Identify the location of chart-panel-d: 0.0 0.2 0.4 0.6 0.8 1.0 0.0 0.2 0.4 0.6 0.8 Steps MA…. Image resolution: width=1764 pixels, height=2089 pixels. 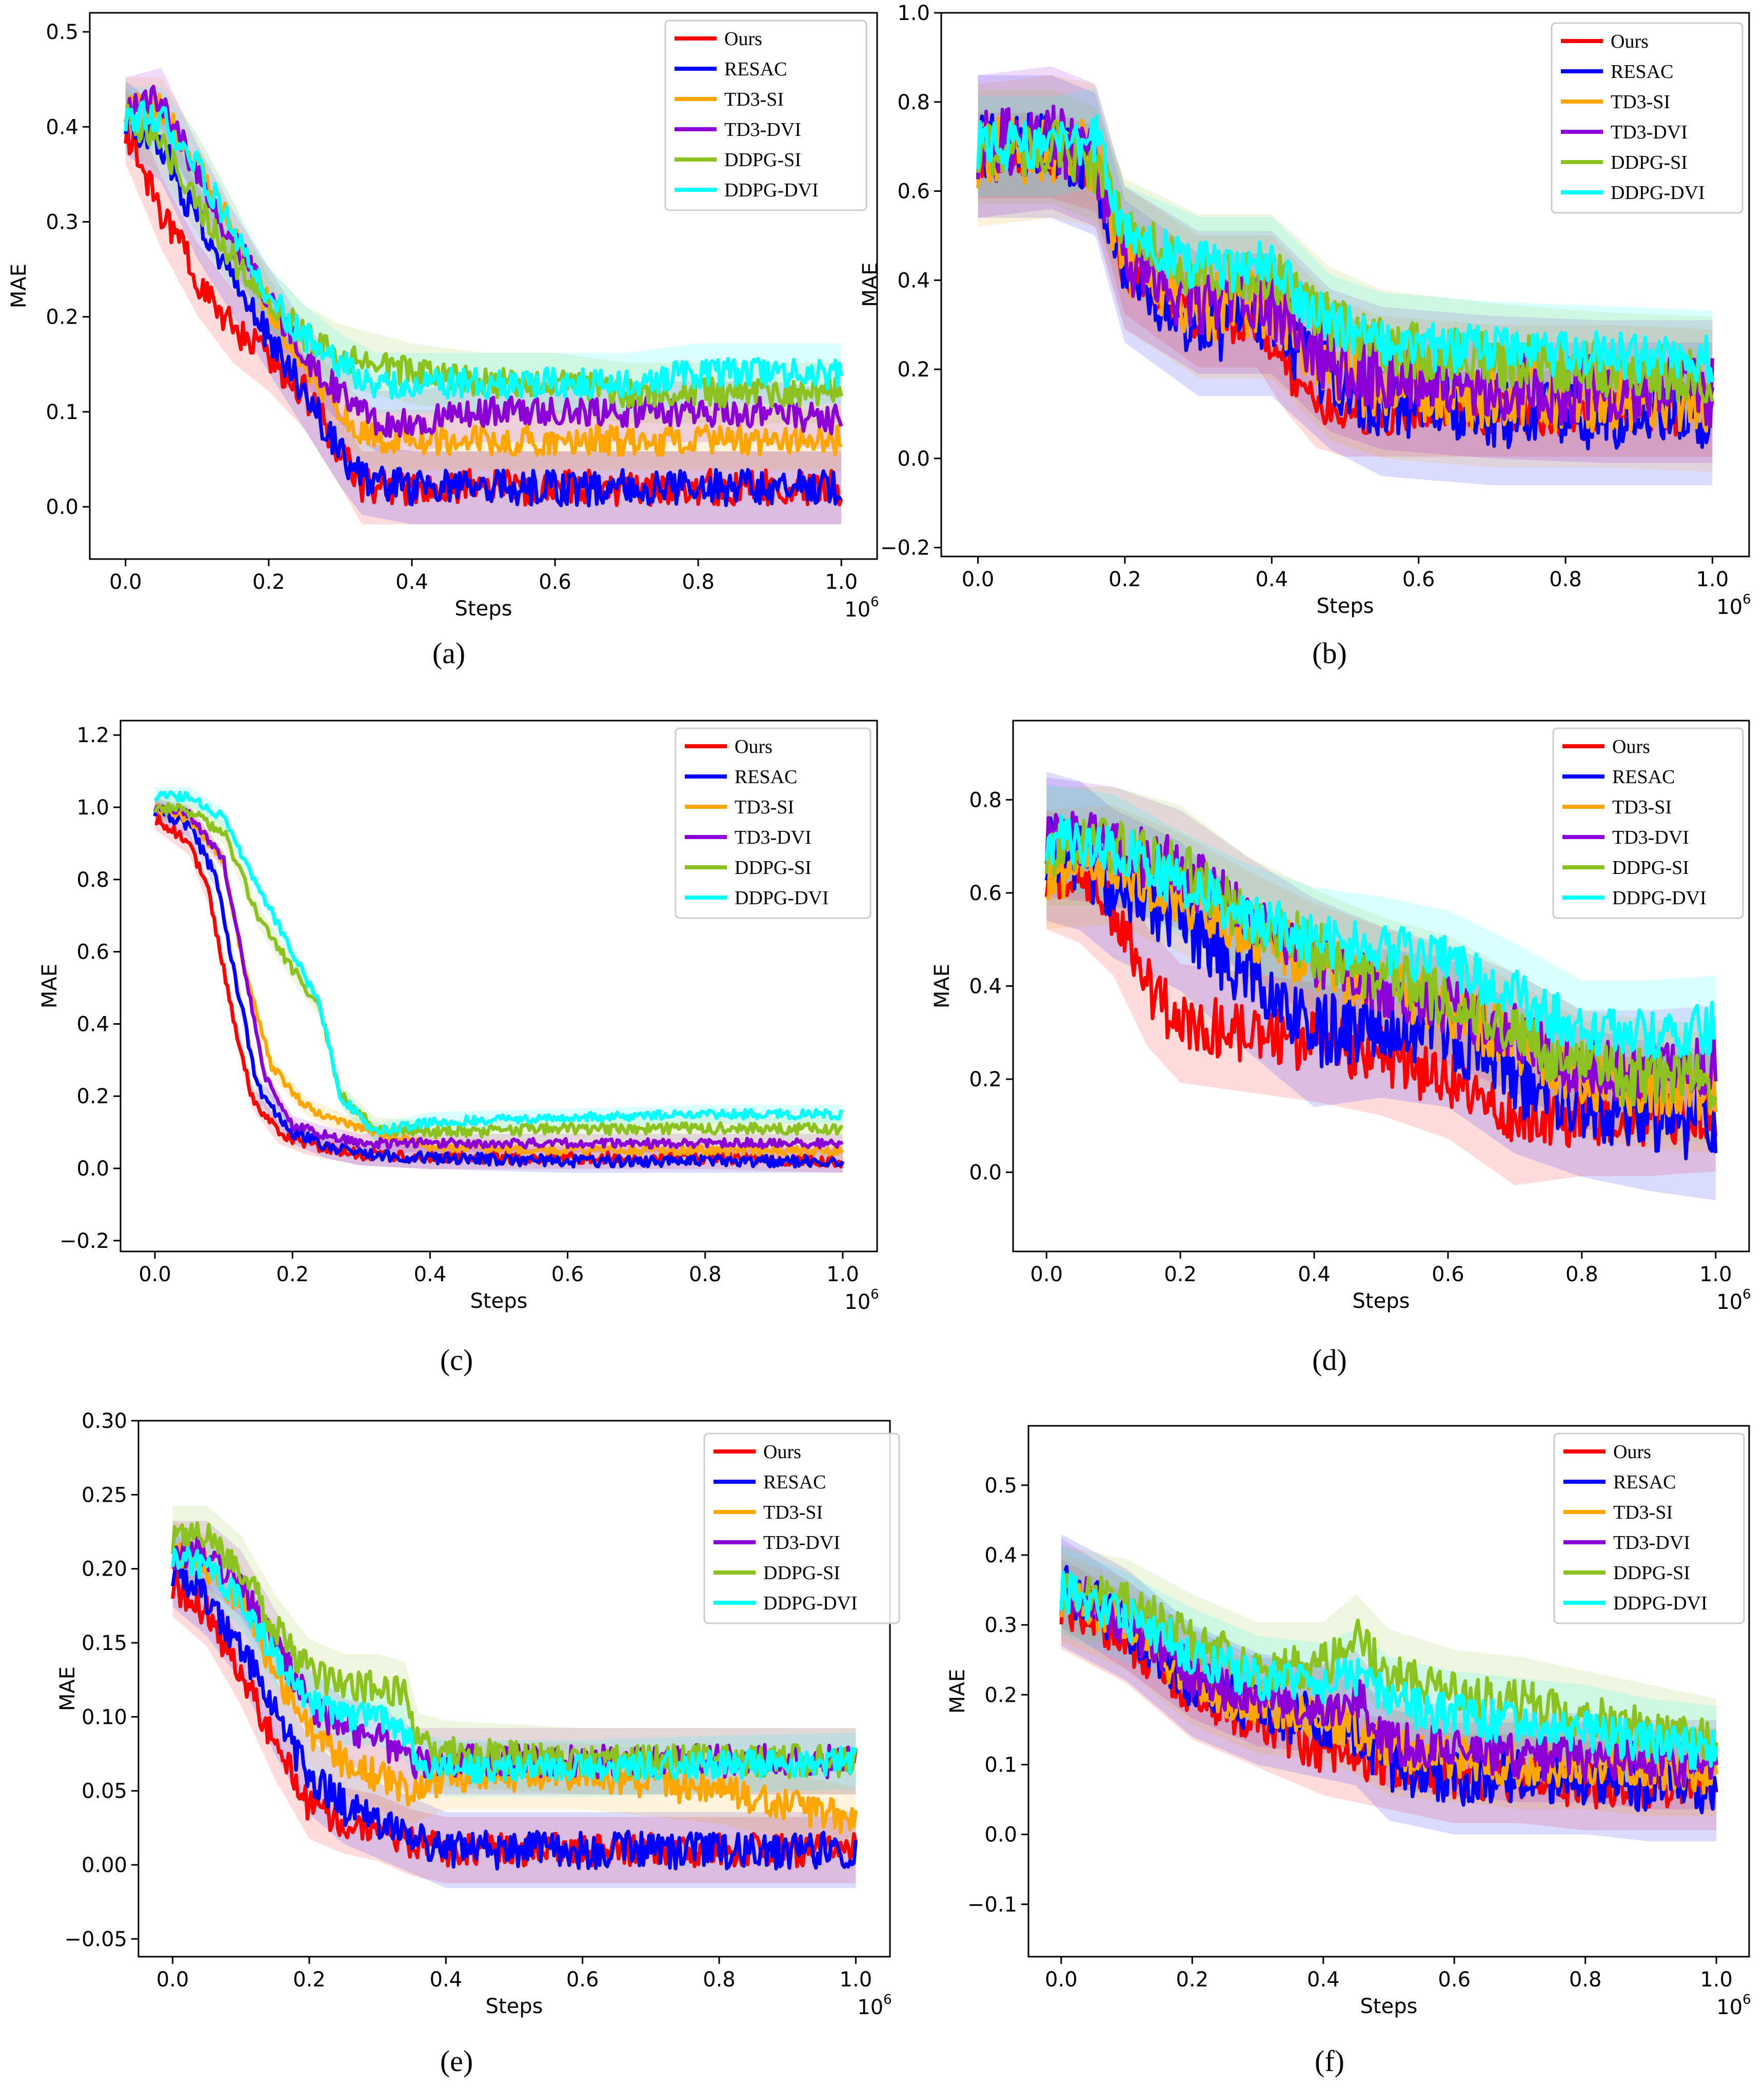
(1340, 1017).